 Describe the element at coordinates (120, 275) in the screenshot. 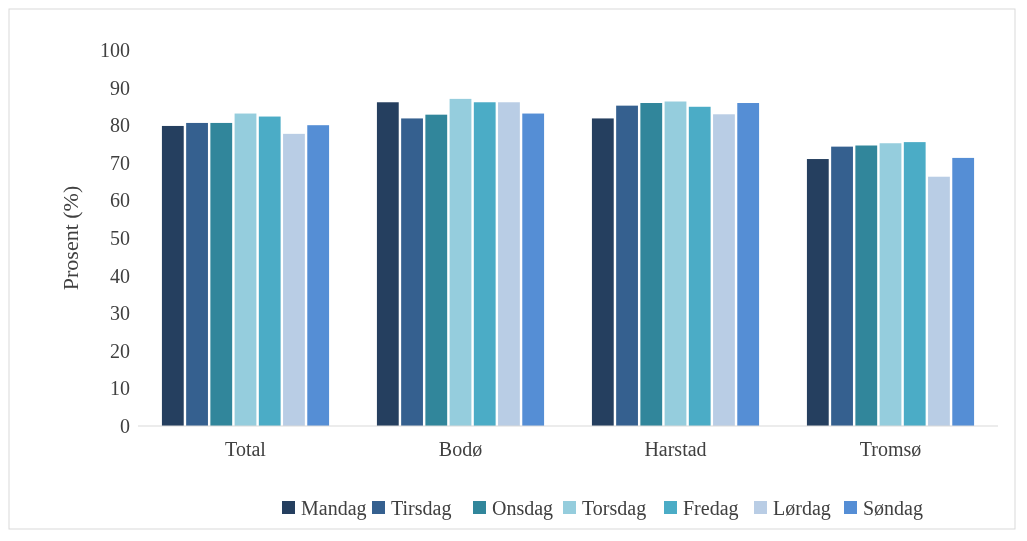

I see `y-tick-label: 40` at that location.